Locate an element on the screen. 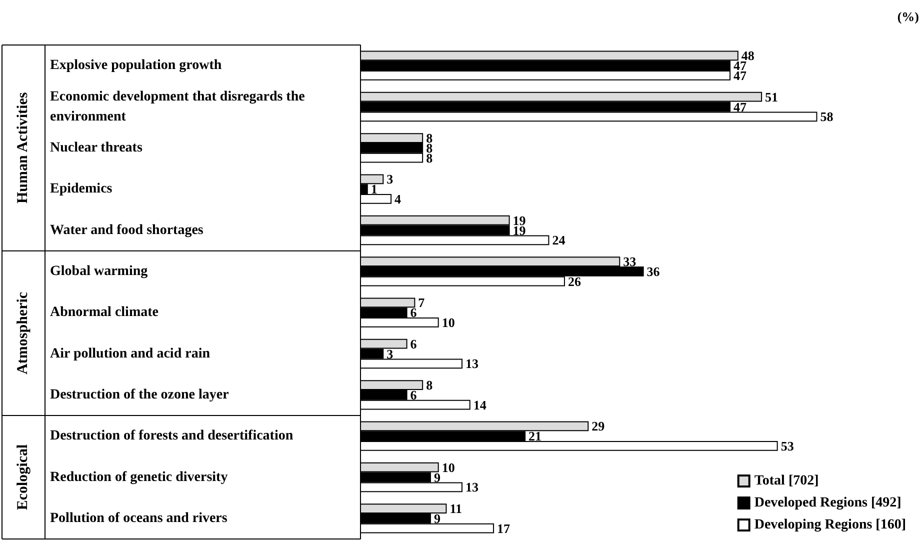 The image size is (923, 543). y-tick-label: Nuclear threats is located at coordinates (96, 148).